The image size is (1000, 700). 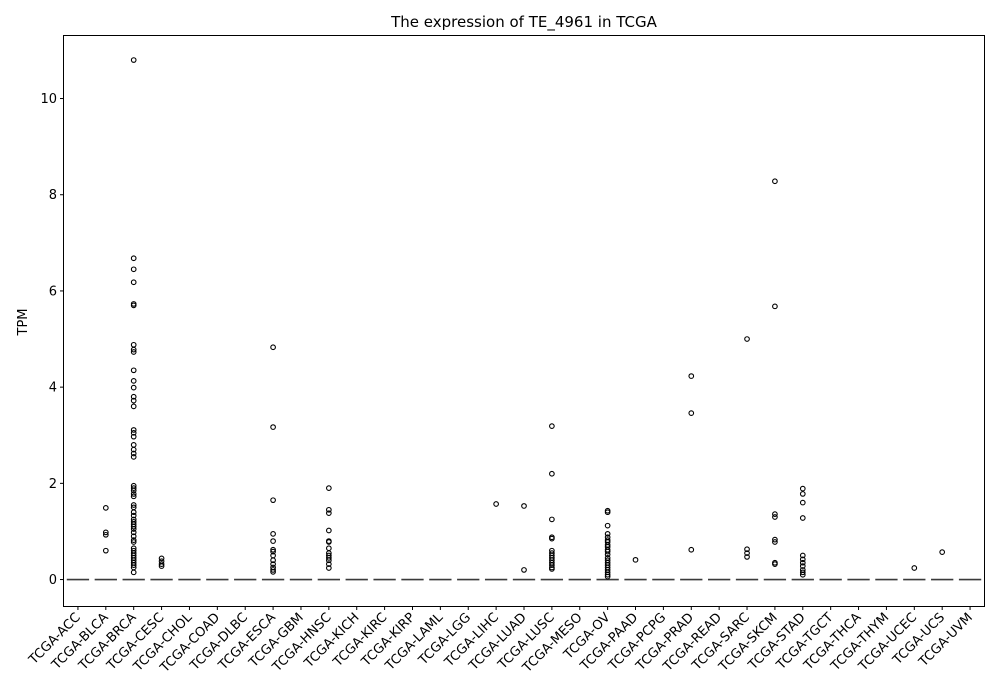 What do you see at coordinates (53, 388) in the screenshot?
I see `y-tick-label: 4` at bounding box center [53, 388].